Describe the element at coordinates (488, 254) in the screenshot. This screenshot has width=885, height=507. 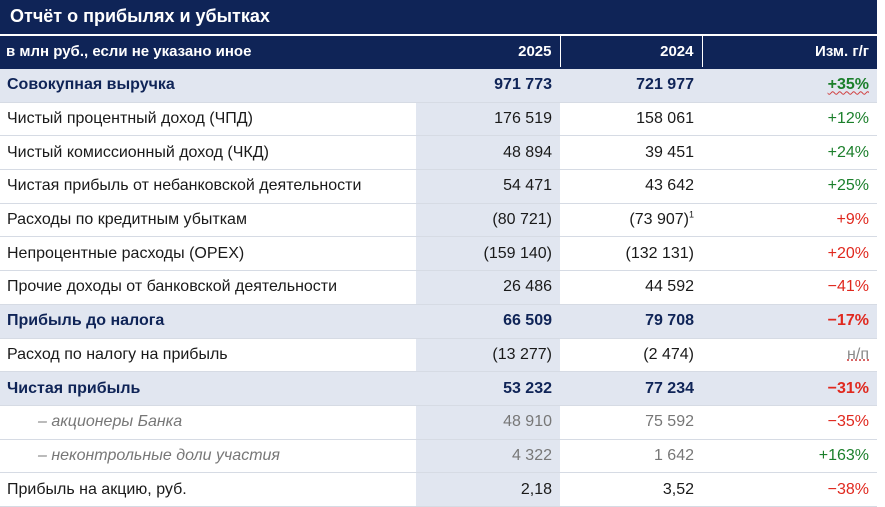
I see `row-value-2025: (159 140)` at that location.